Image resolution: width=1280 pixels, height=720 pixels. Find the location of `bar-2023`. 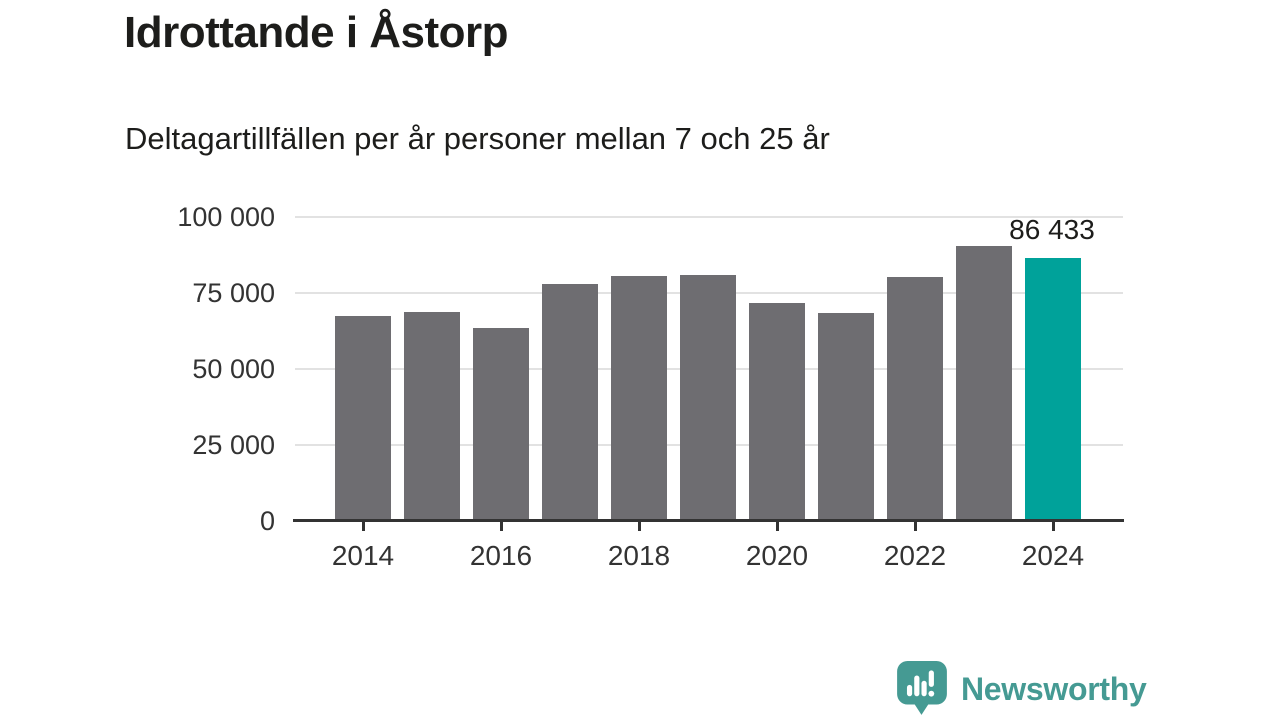

bar-2023 is located at coordinates (984, 383).